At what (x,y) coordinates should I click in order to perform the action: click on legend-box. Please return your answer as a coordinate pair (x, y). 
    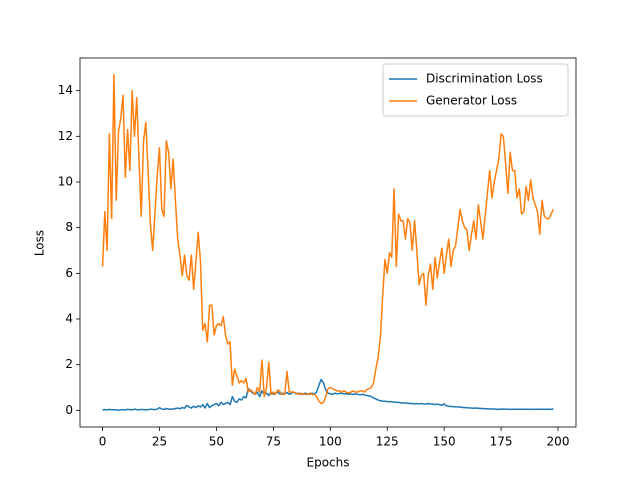
    Looking at the image, I should click on (475, 90).